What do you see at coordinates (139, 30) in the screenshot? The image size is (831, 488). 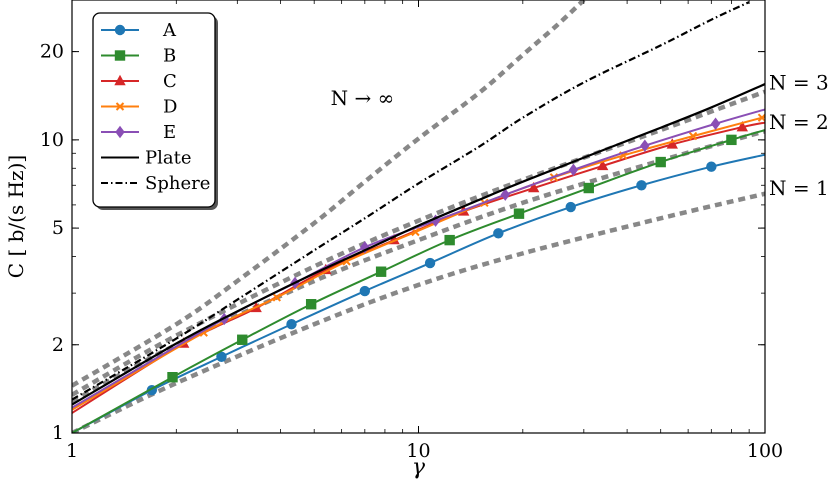 I see `legend-entry-a: A` at bounding box center [139, 30].